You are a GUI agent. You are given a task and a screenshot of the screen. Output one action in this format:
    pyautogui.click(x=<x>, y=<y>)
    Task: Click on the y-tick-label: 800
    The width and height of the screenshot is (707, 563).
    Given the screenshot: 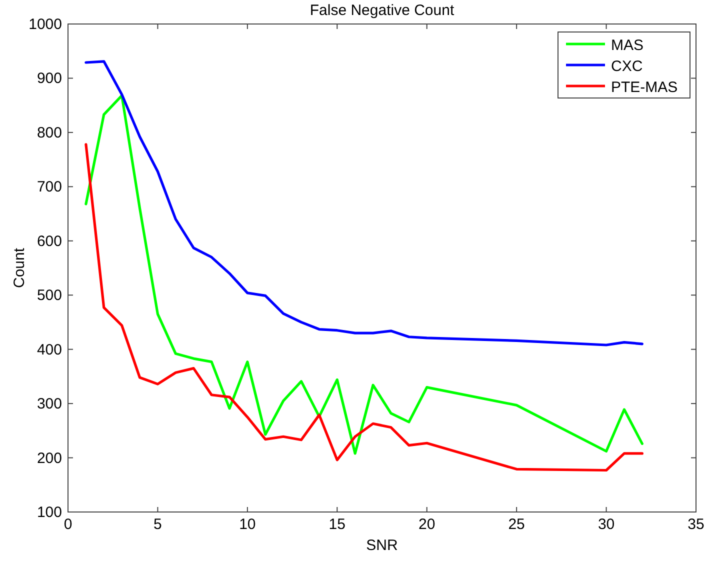 What is the action you would take?
    pyautogui.click(x=49, y=133)
    